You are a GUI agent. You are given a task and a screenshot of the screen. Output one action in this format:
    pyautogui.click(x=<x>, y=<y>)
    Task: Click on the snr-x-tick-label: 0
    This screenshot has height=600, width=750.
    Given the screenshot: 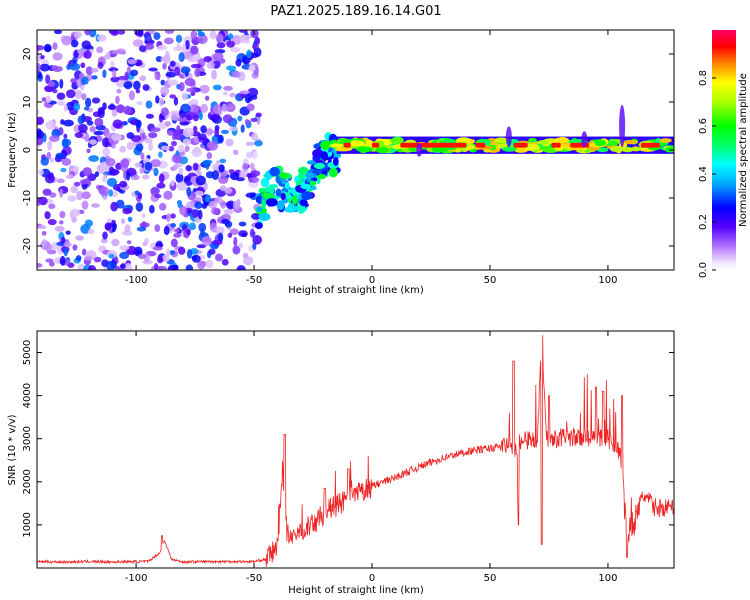 What is the action you would take?
    pyautogui.click(x=372, y=578)
    